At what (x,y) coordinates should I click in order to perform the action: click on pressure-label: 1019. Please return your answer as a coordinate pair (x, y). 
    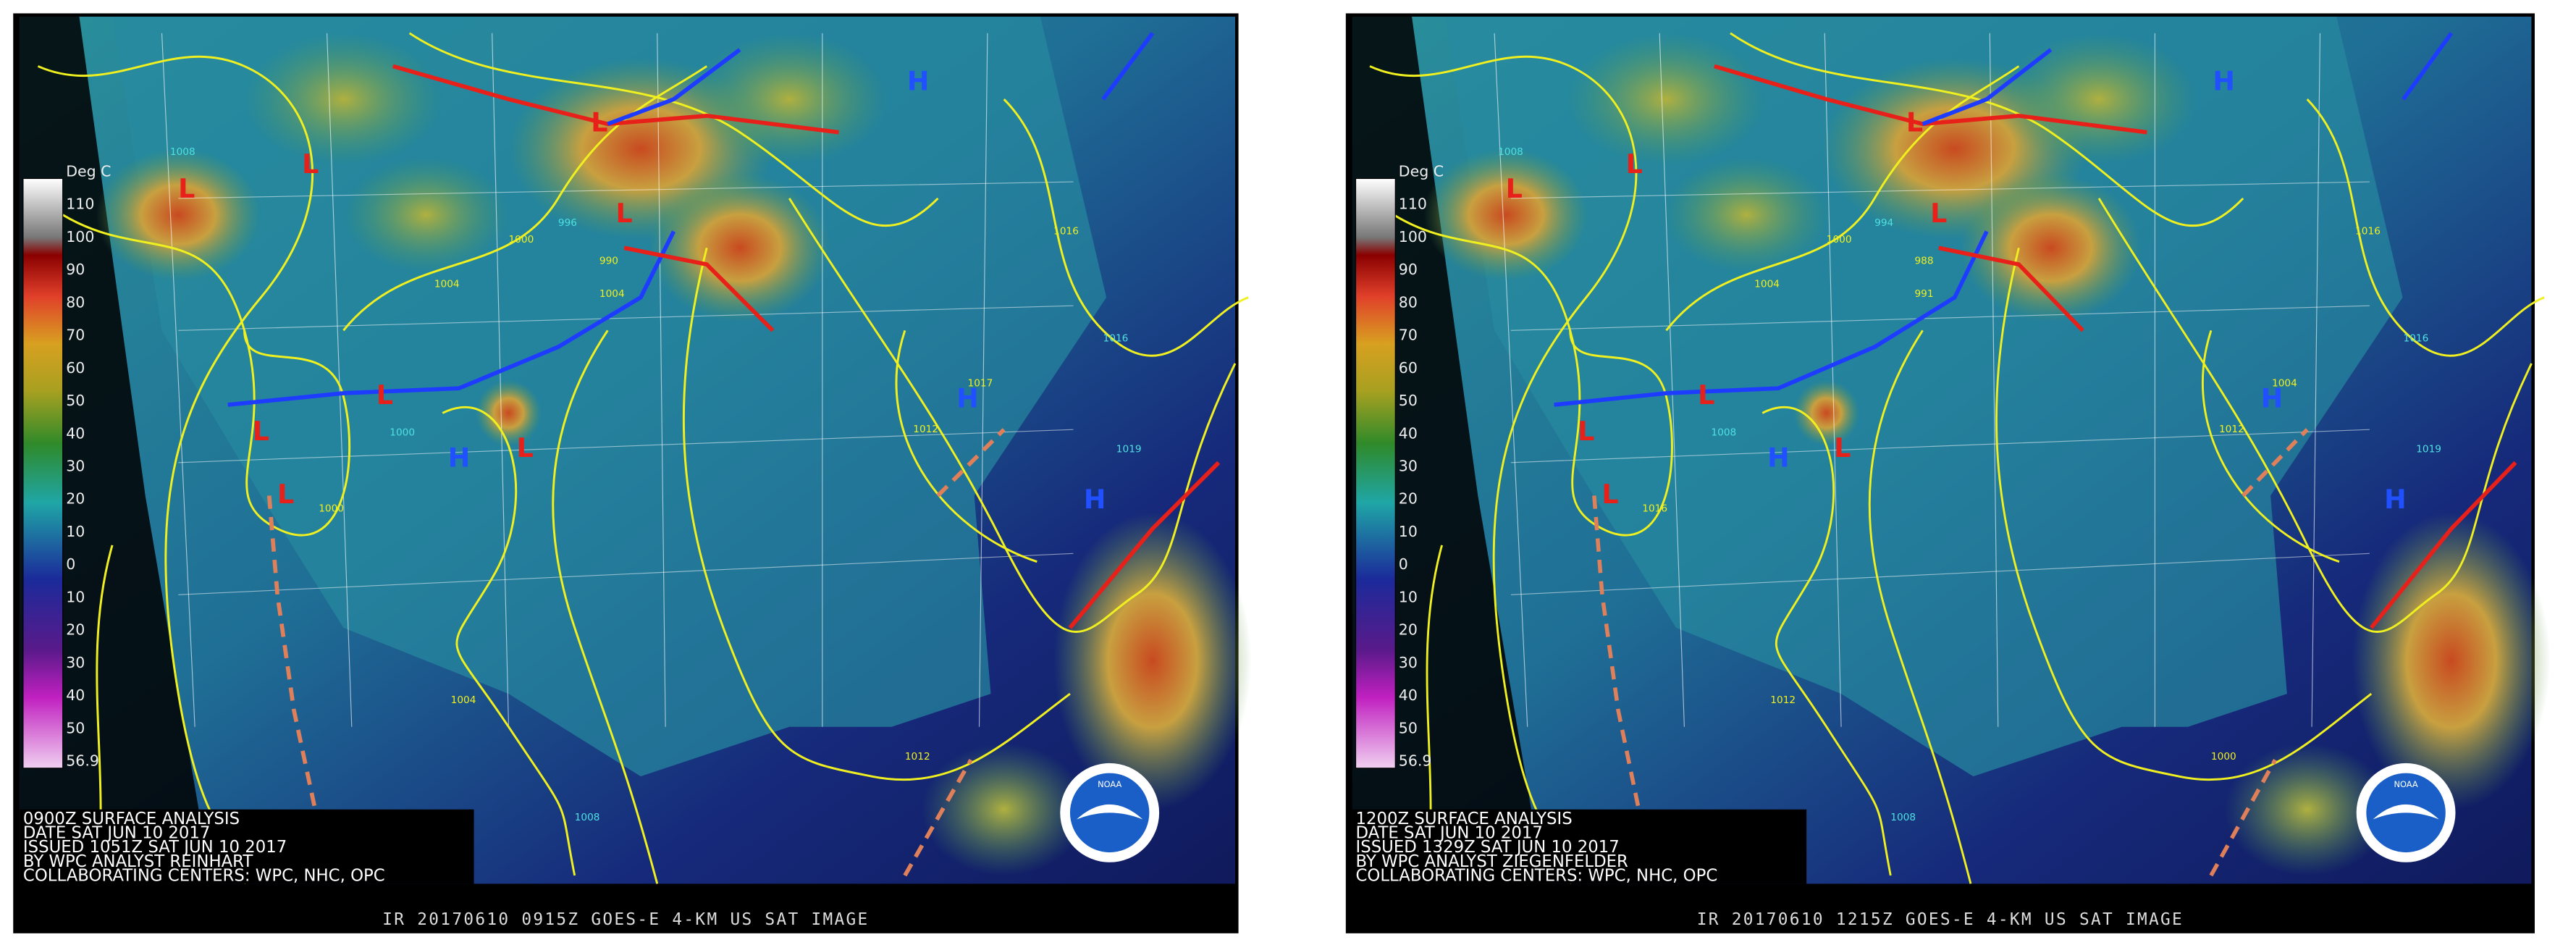
    Looking at the image, I should click on (1129, 449).